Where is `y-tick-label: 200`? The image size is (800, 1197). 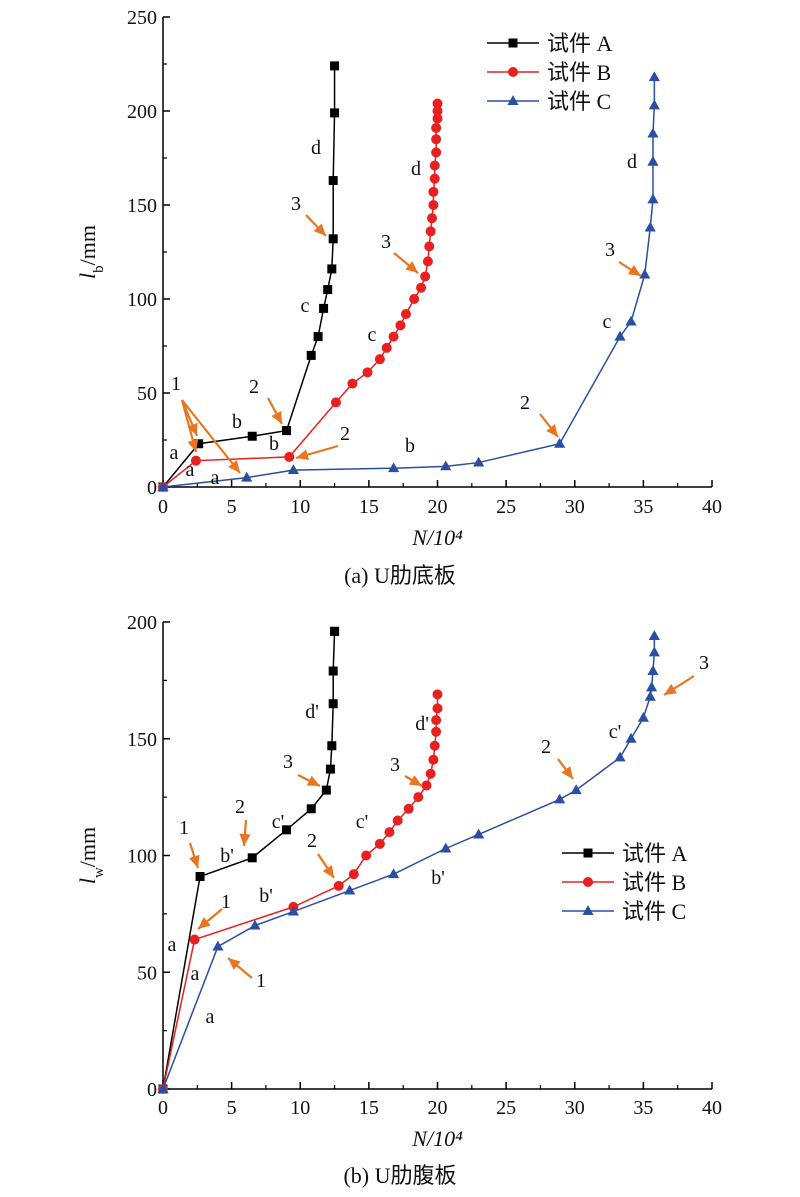 y-tick-label: 200 is located at coordinates (142, 623).